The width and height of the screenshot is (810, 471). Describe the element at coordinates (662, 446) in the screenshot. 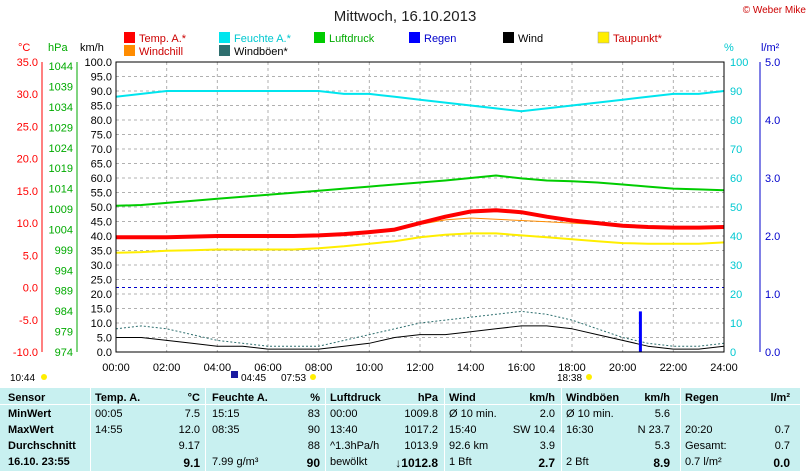

I see `stats-cell: 5.3` at that location.